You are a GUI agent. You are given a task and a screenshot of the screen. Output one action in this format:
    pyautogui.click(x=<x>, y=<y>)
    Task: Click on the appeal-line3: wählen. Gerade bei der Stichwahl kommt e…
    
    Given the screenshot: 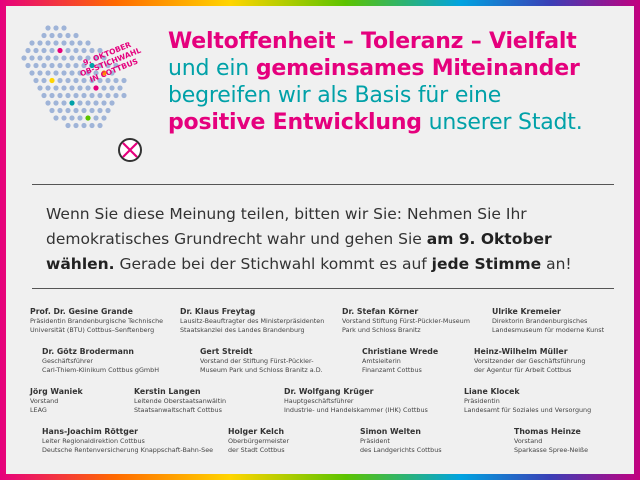 What is the action you would take?
    pyautogui.click(x=309, y=264)
    